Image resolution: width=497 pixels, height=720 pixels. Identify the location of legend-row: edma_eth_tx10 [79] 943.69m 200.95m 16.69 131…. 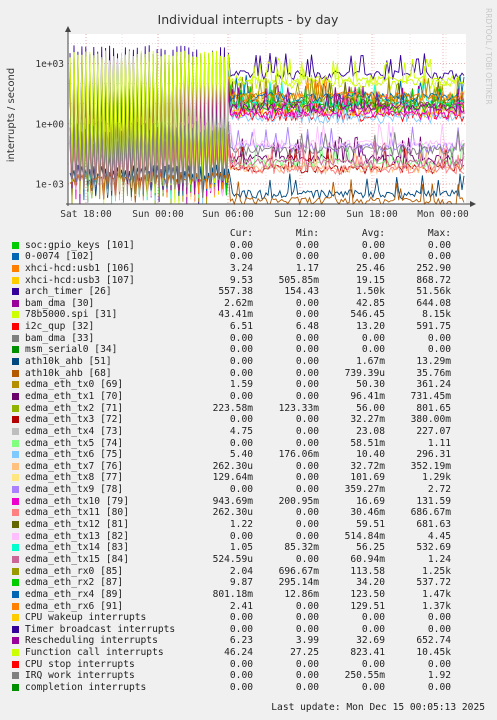
(252, 502).